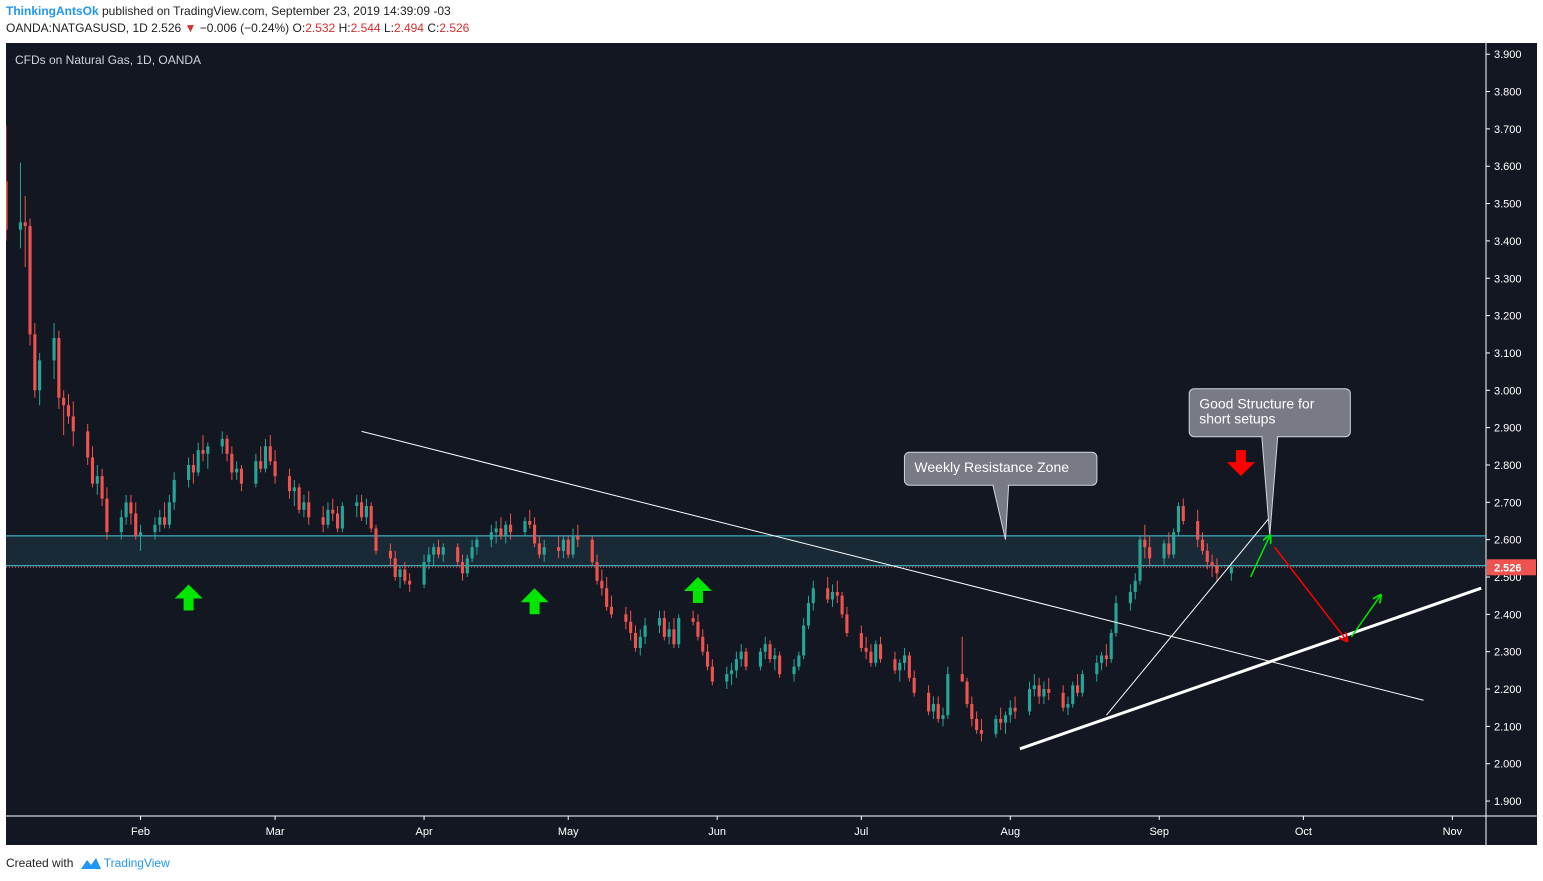  I want to click on weekly-resistance-callout: Weekly Resistance Zone, so click(1000, 495).